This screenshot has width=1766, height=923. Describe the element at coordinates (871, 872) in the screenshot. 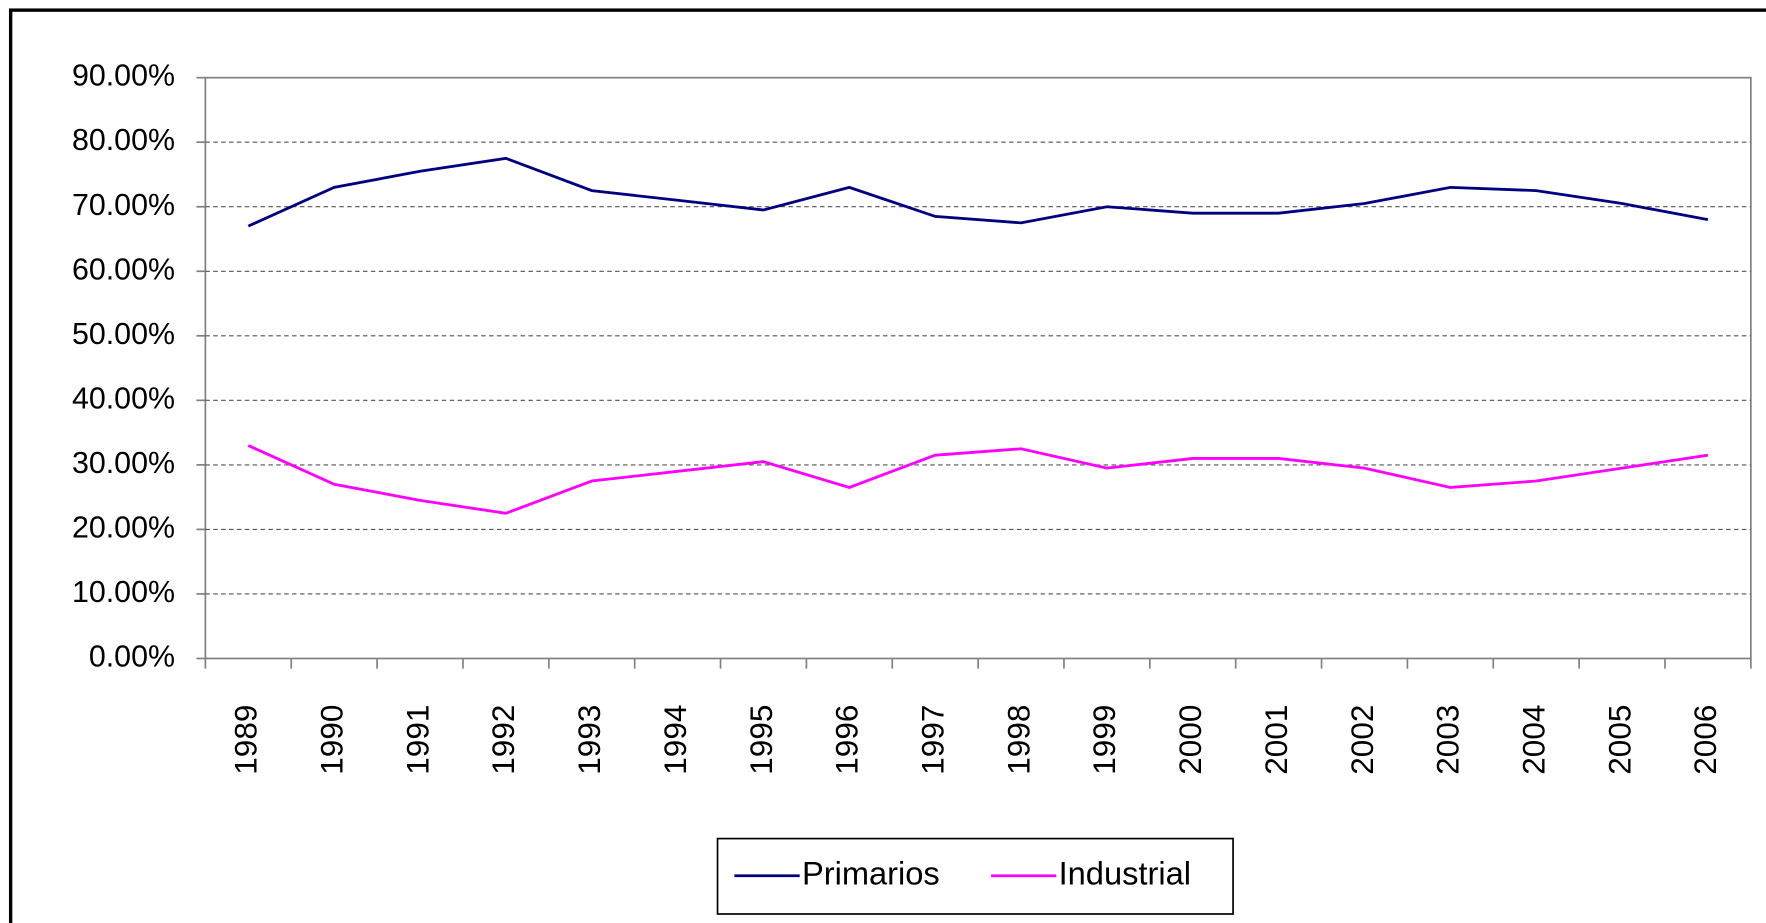

I see `legend-label: Primarios` at that location.